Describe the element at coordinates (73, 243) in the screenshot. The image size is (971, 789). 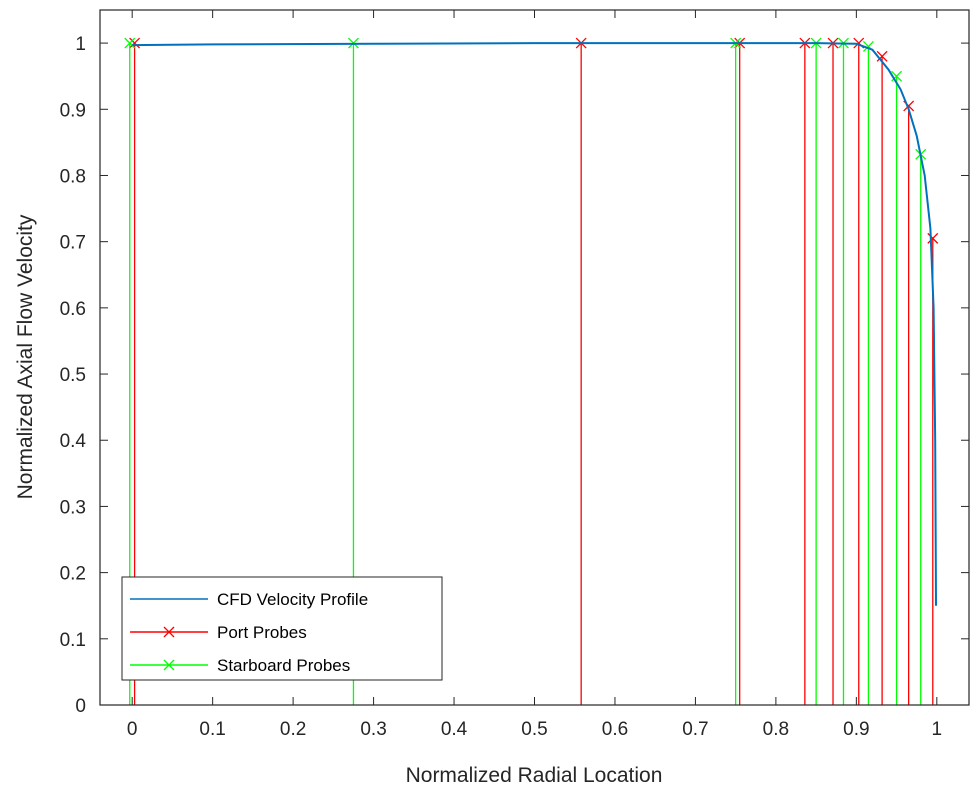
I see `y-tick-label: 0.7` at that location.